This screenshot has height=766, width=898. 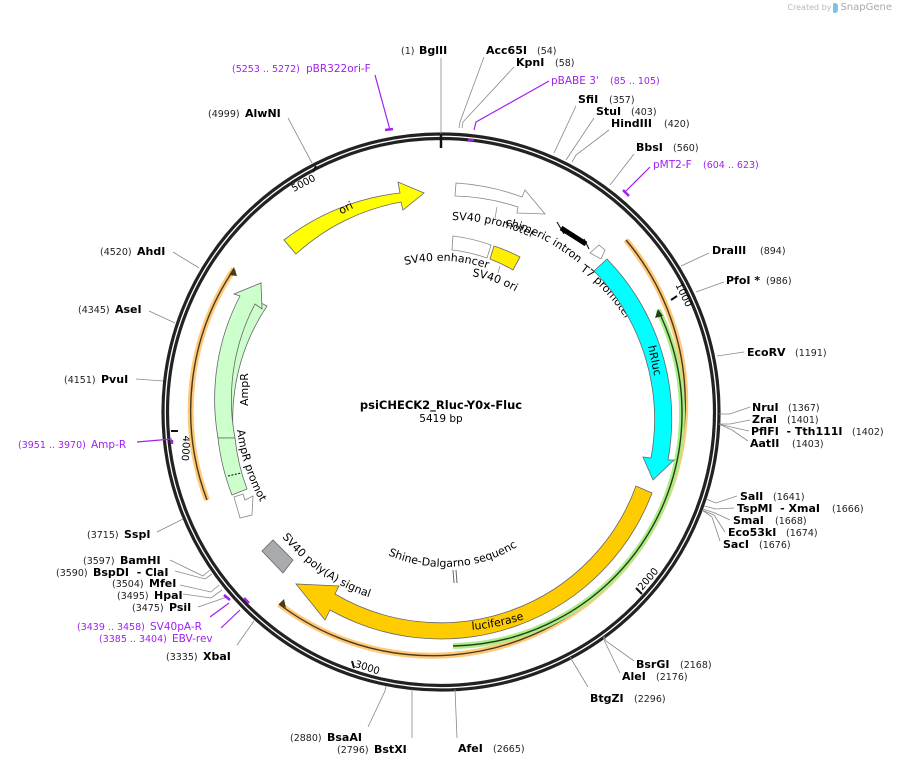 What do you see at coordinates (344, 737) in the screenshot?
I see `enzyme-bsaai: BsaAI` at bounding box center [344, 737].